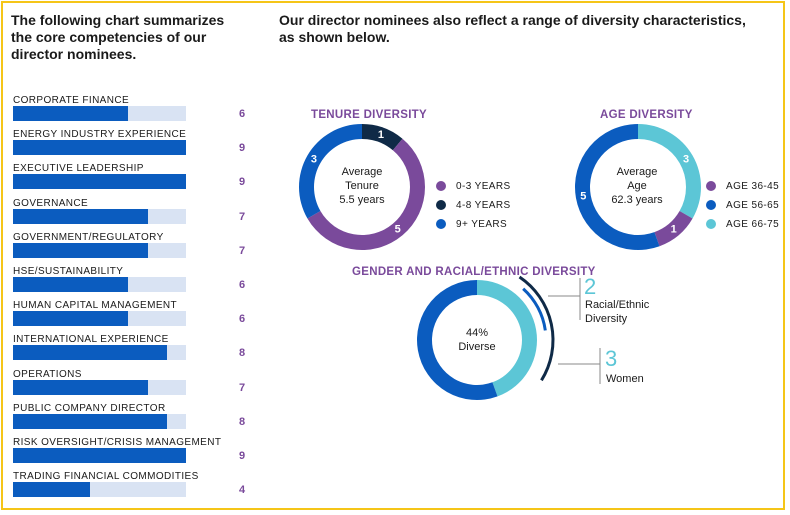  Describe the element at coordinates (100, 135) in the screenshot. I see `competency-label: ENERGY INDUSTRY EXPERIENCE` at that location.